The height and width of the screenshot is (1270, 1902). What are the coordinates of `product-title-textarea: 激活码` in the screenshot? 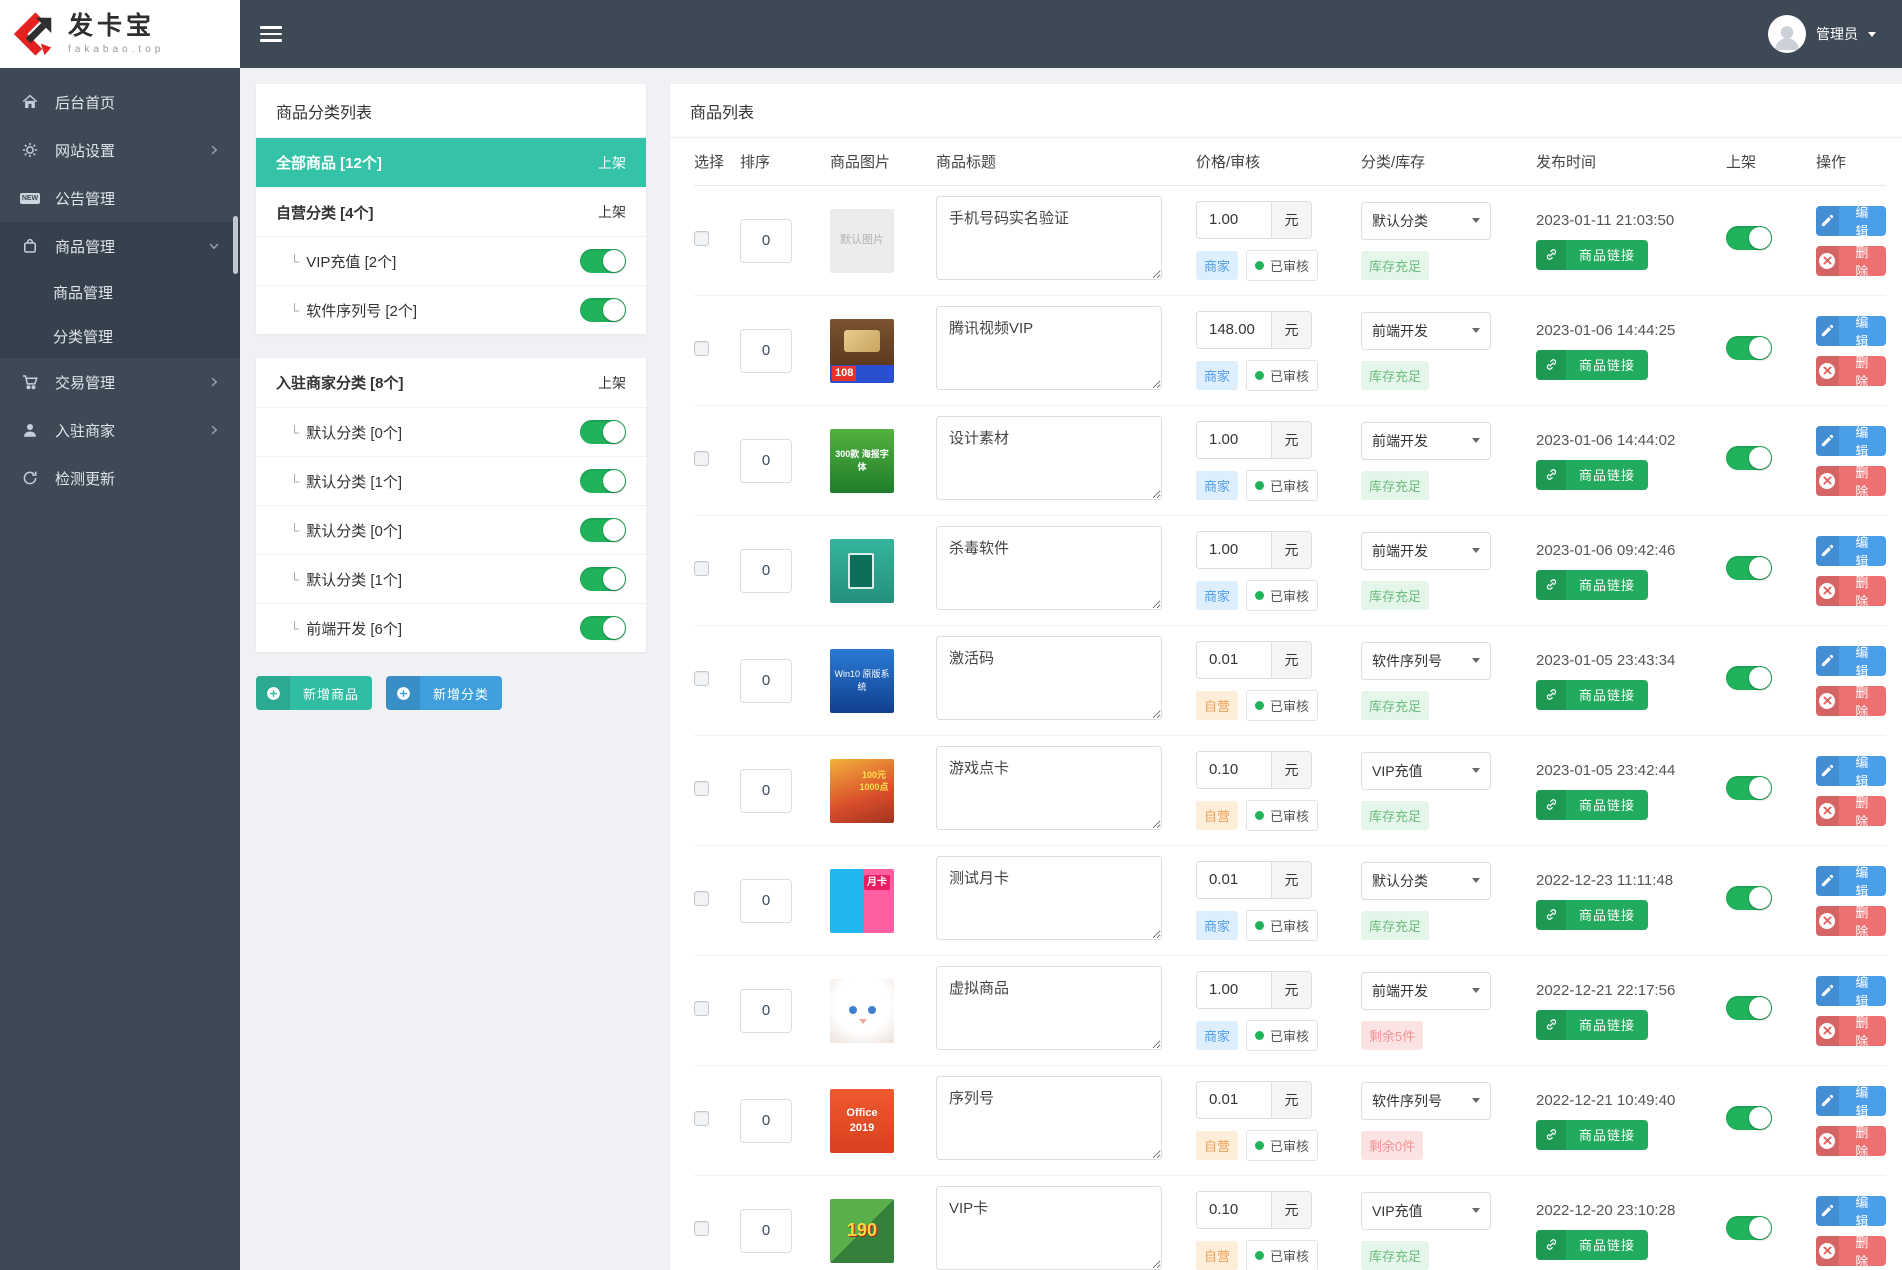 It's located at (1049, 678).